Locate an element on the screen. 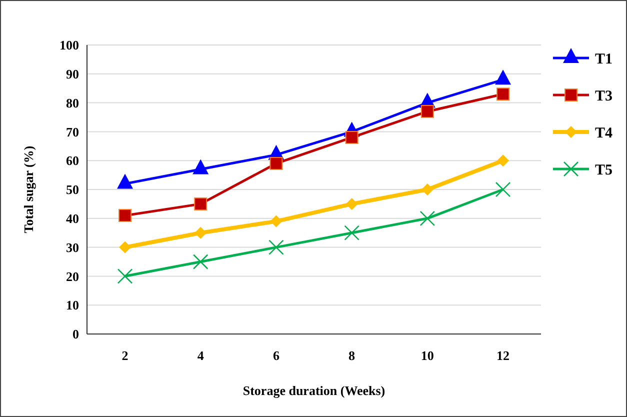  x-tick-label: 12 is located at coordinates (503, 355).